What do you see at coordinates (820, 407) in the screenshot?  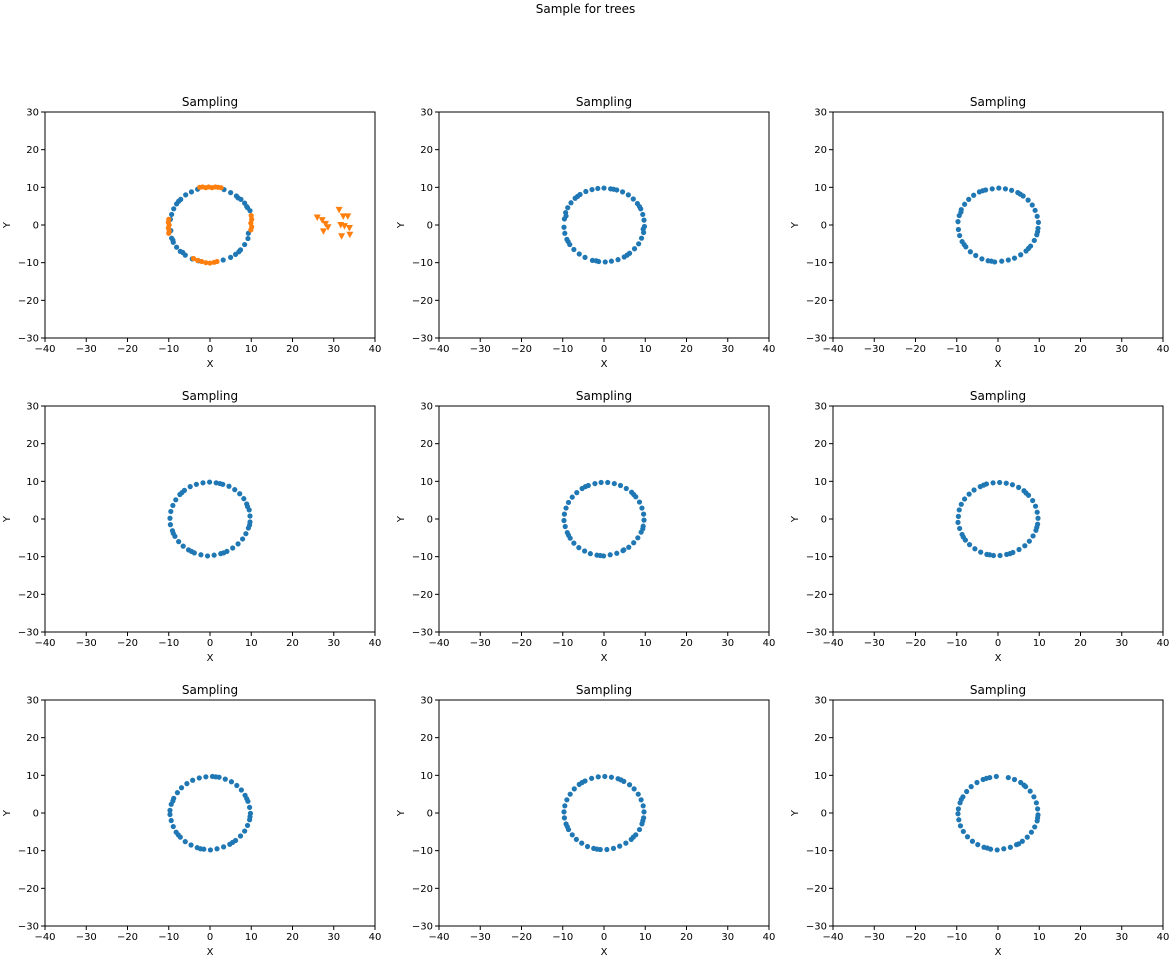 I see `y-tick-label: 30` at bounding box center [820, 407].